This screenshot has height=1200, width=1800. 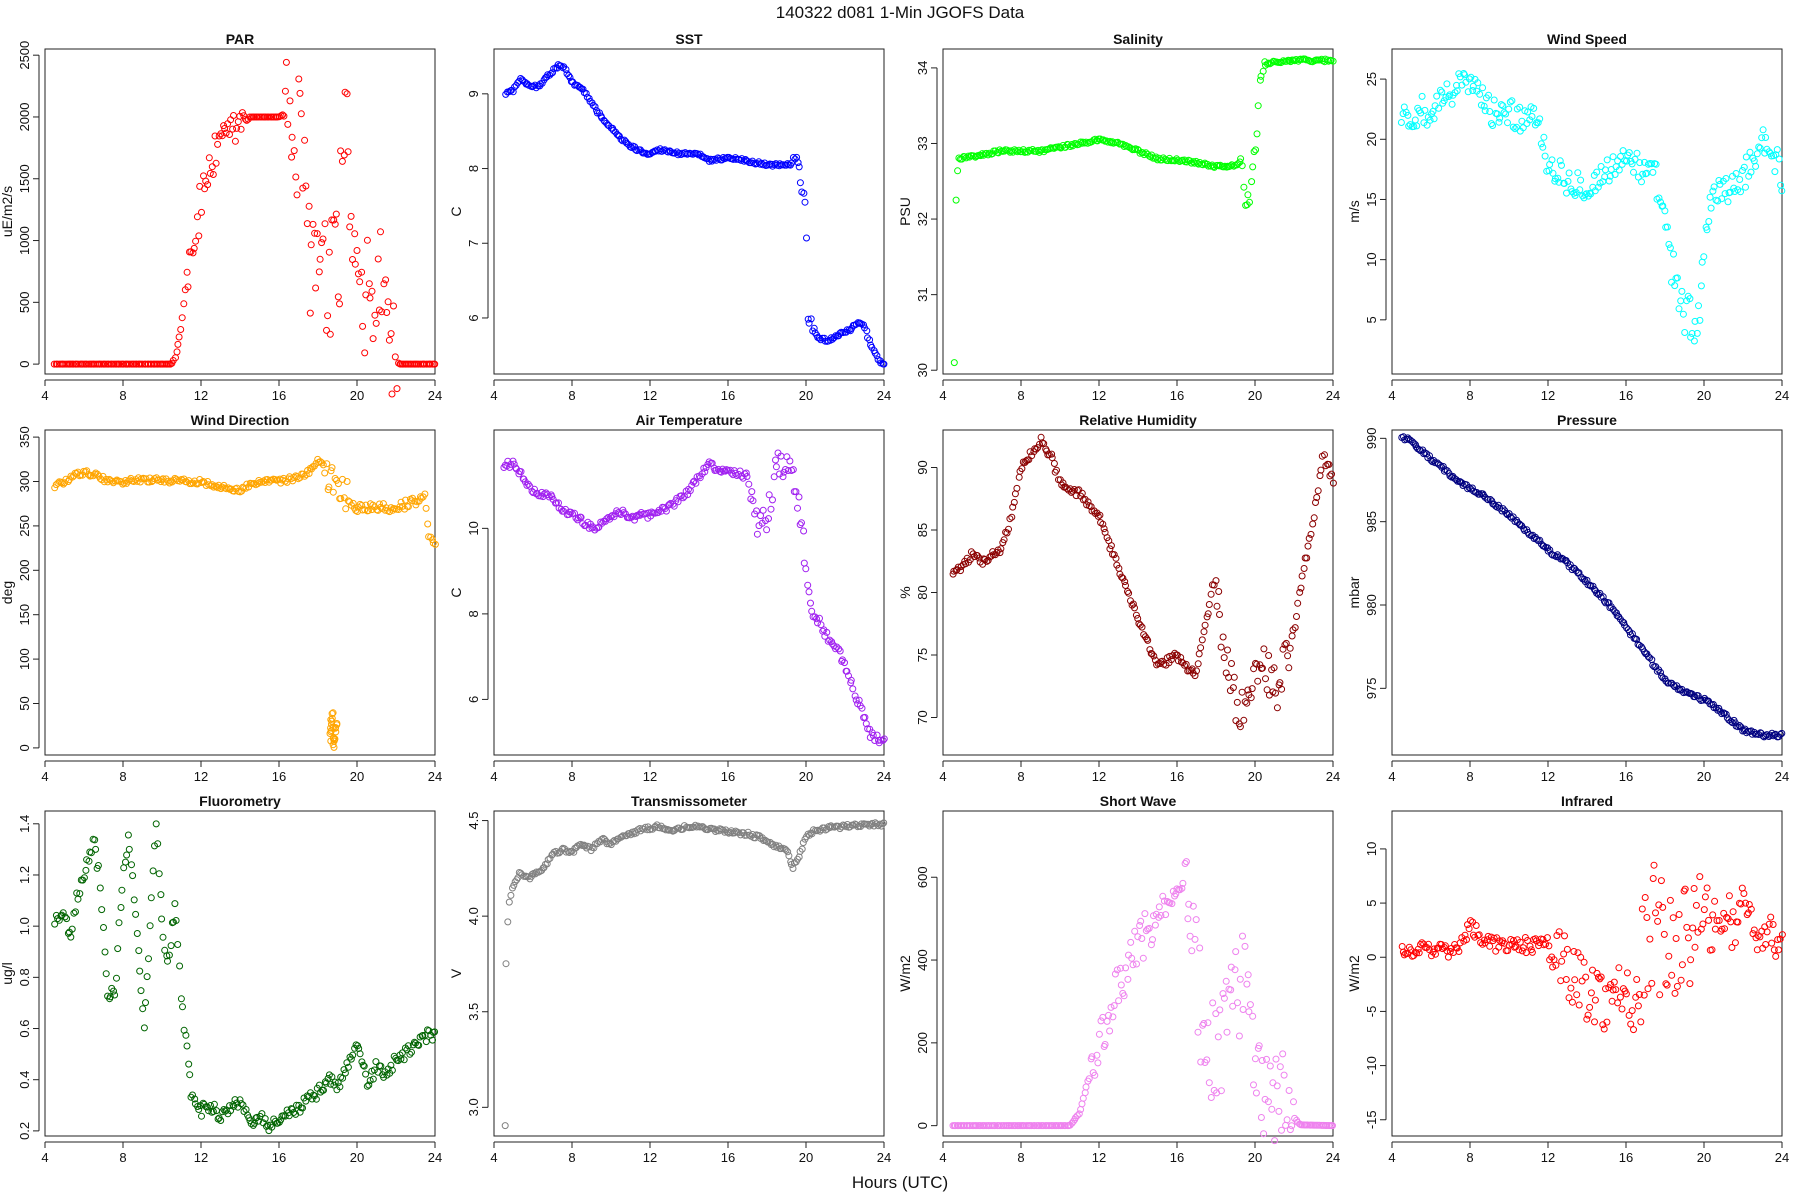 What do you see at coordinates (24, 1028) in the screenshot?
I see `y-tick-label: 0.6` at bounding box center [24, 1028].